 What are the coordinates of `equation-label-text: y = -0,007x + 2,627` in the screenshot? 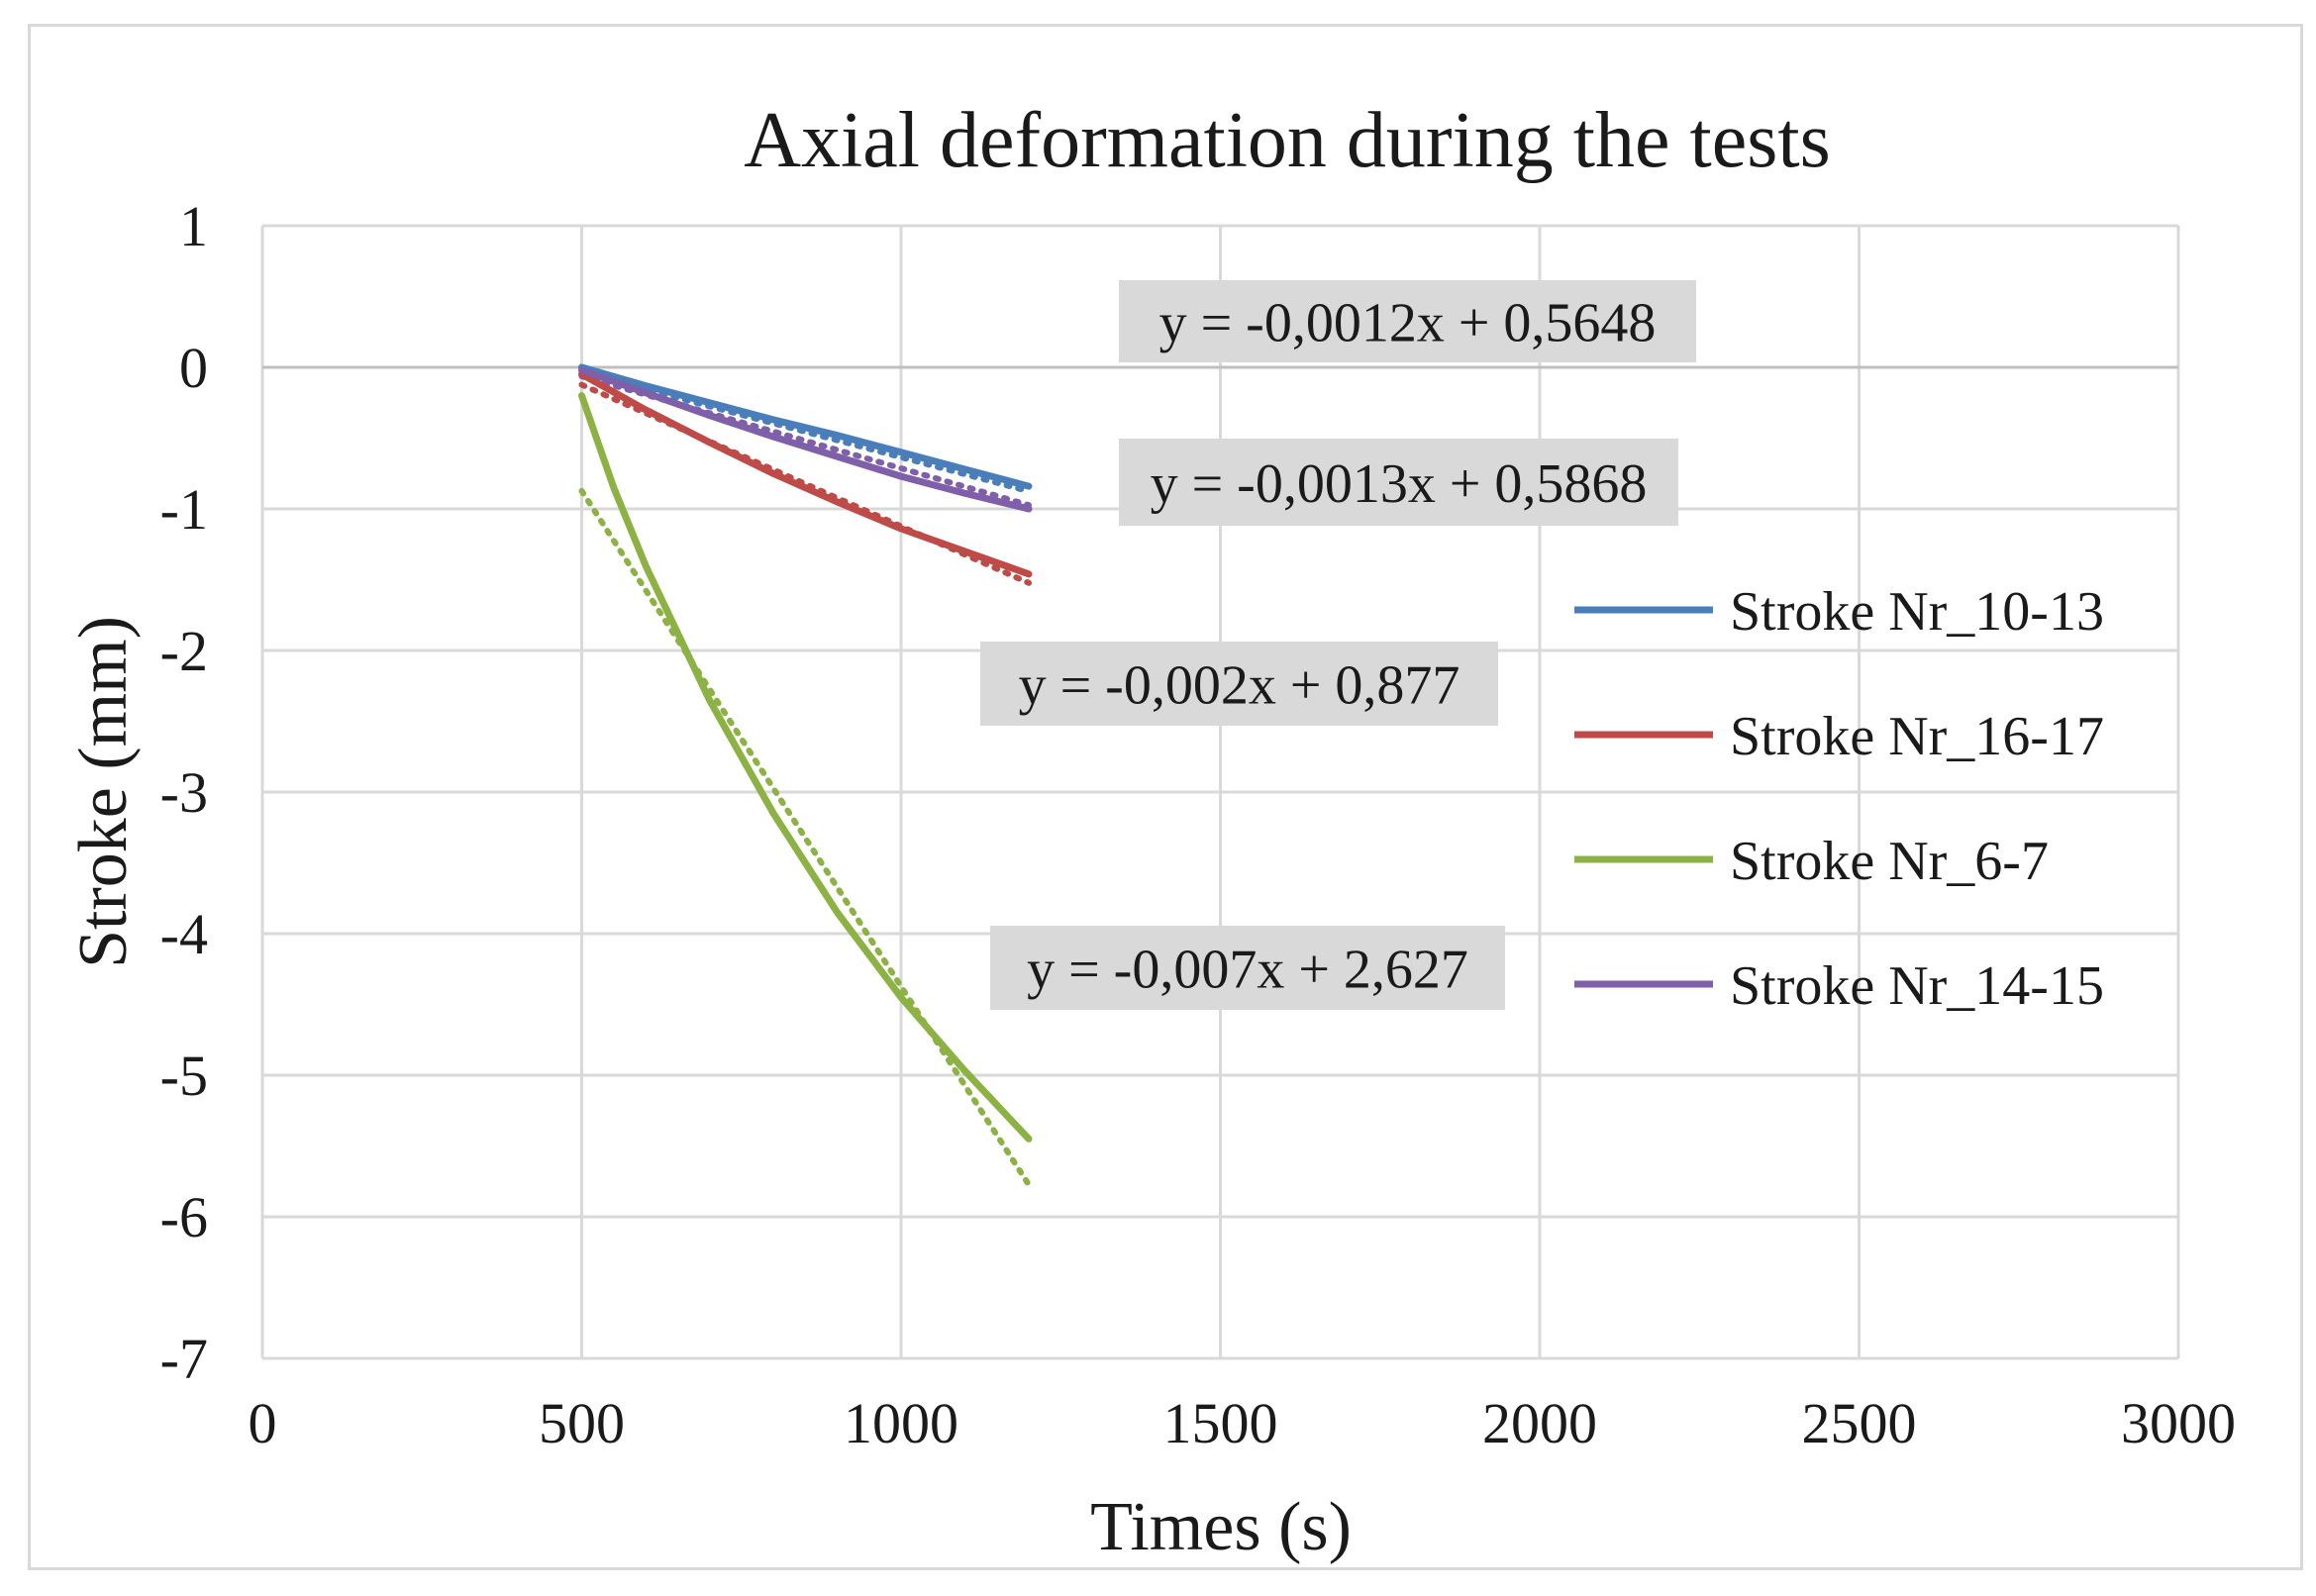 It's located at (1247, 970).